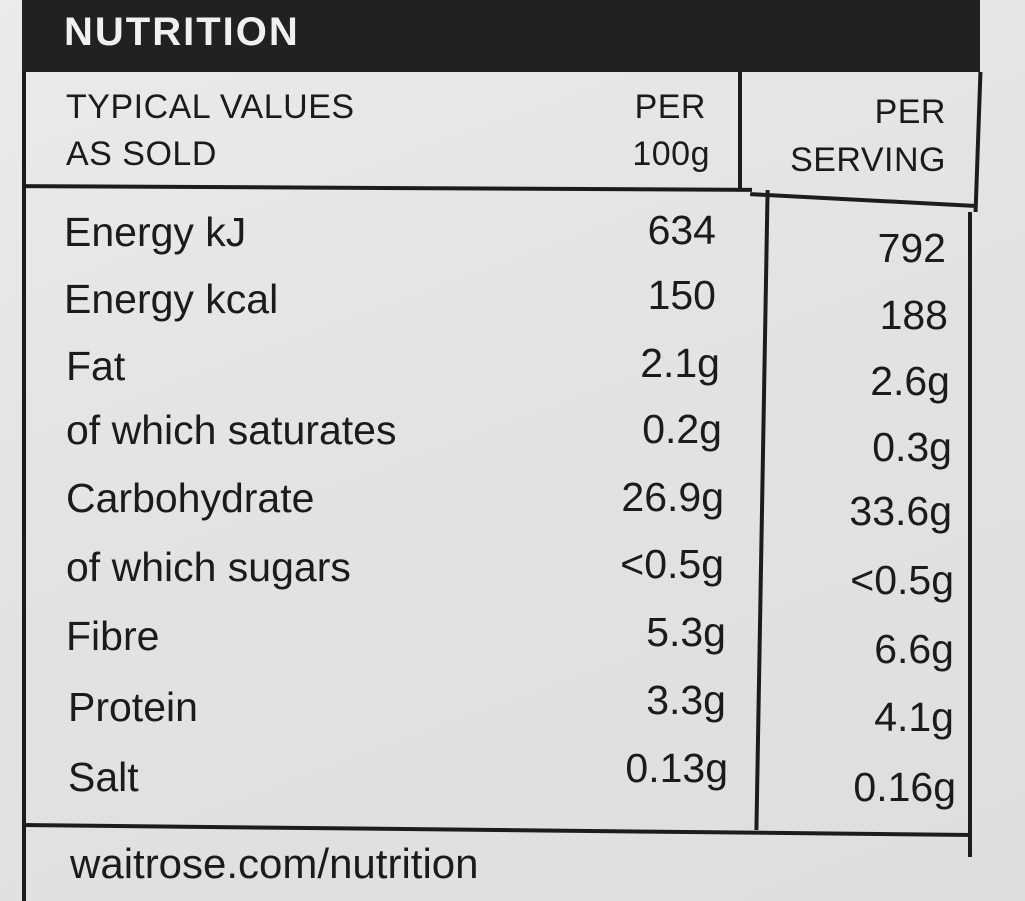 The image size is (1025, 901). I want to click on per-100g-energy-kj: 634, so click(681, 230).